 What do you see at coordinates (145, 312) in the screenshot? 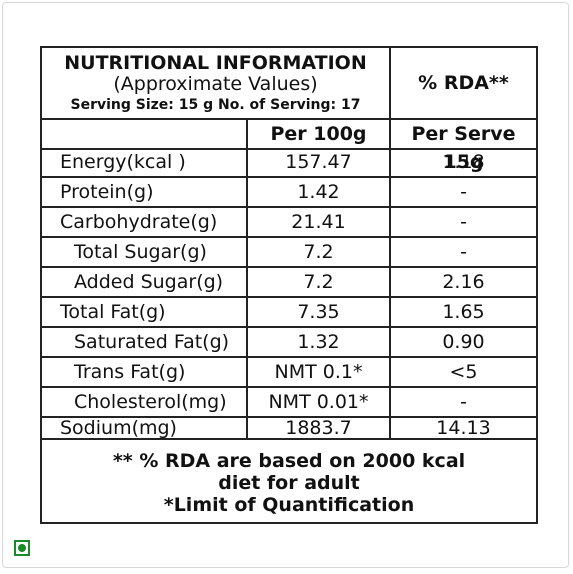
I see `nutrient-name: Total Fat(g)` at bounding box center [145, 312].